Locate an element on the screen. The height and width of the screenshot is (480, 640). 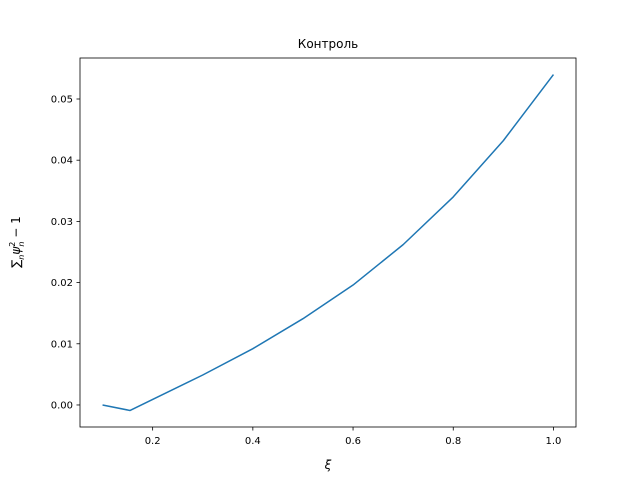
x-axis-ticks: 0.2 0.4 0.6 0.8 1.0 is located at coordinates (353, 437).